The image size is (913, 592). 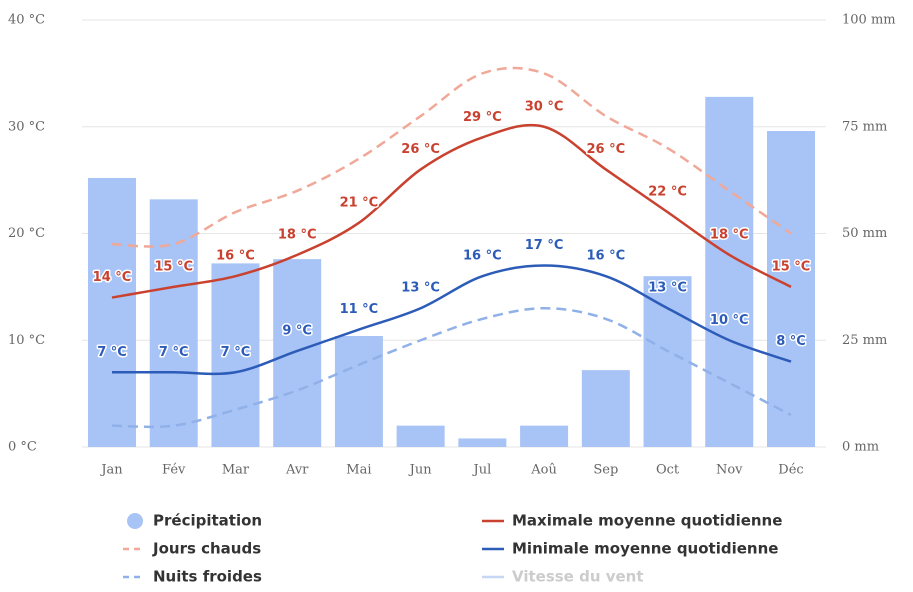 What do you see at coordinates (358, 470) in the screenshot?
I see `x-tick-label: Mai` at bounding box center [358, 470].